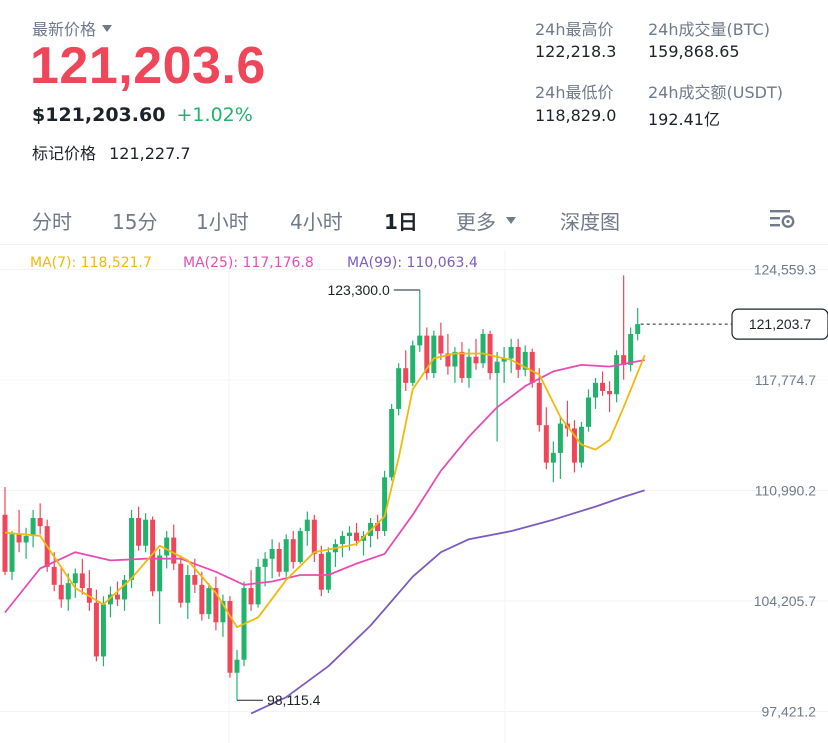  What do you see at coordinates (99, 115) in the screenshot?
I see `usd-price: $121,203.60` at bounding box center [99, 115].